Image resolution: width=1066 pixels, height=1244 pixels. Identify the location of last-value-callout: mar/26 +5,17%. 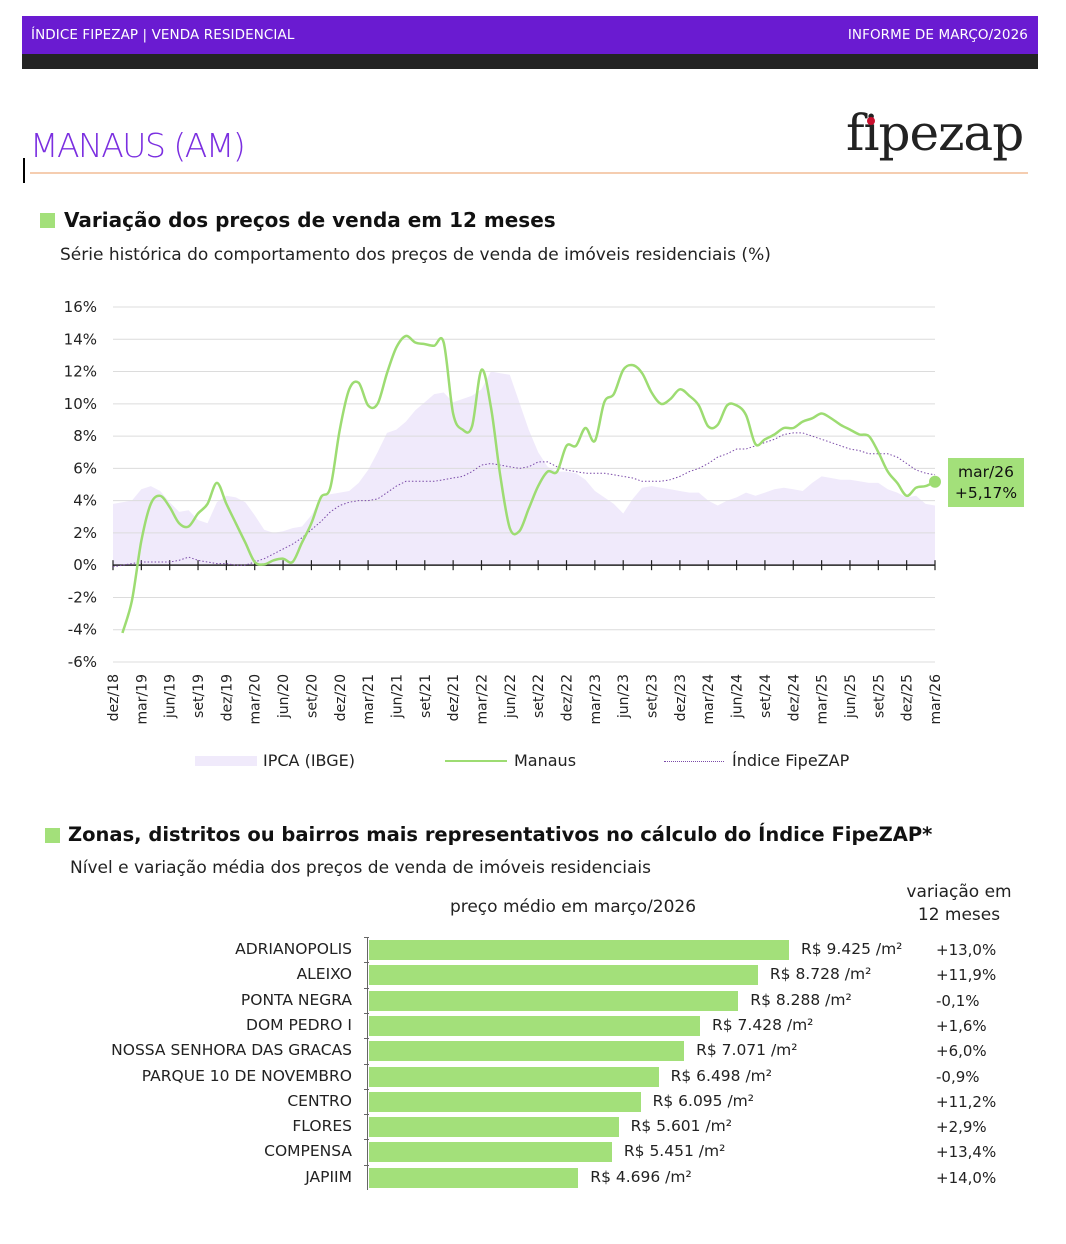
(986, 482).